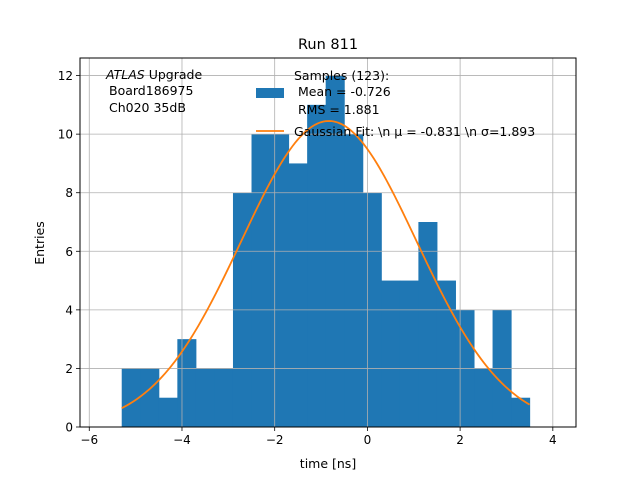  What do you see at coordinates (341, 75) in the screenshot?
I see `legend-histogram-label: Samples (123):` at bounding box center [341, 75].